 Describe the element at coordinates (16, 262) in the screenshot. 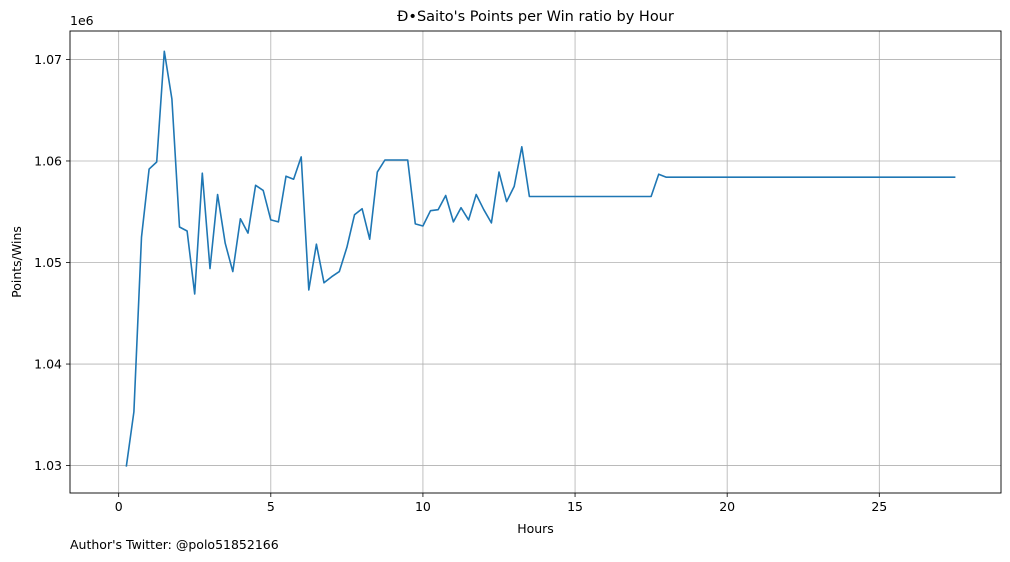

I see `y-axis-label: Points/Wins` at that location.